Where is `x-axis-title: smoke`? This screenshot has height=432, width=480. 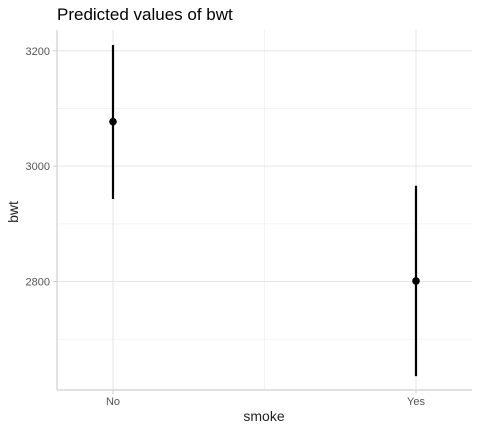
x-axis-title: smoke is located at coordinates (263, 416).